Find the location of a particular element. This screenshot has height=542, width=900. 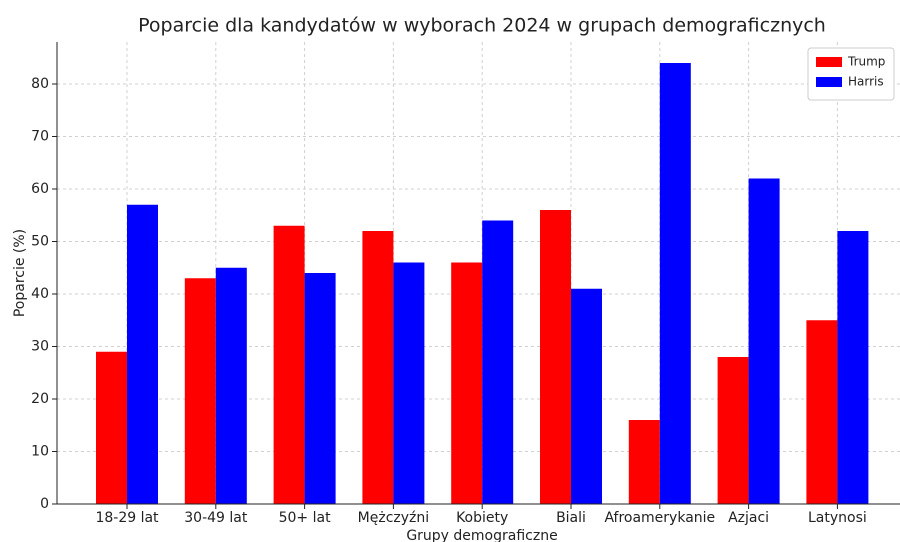

y-tick-label: 40 is located at coordinates (40, 294).